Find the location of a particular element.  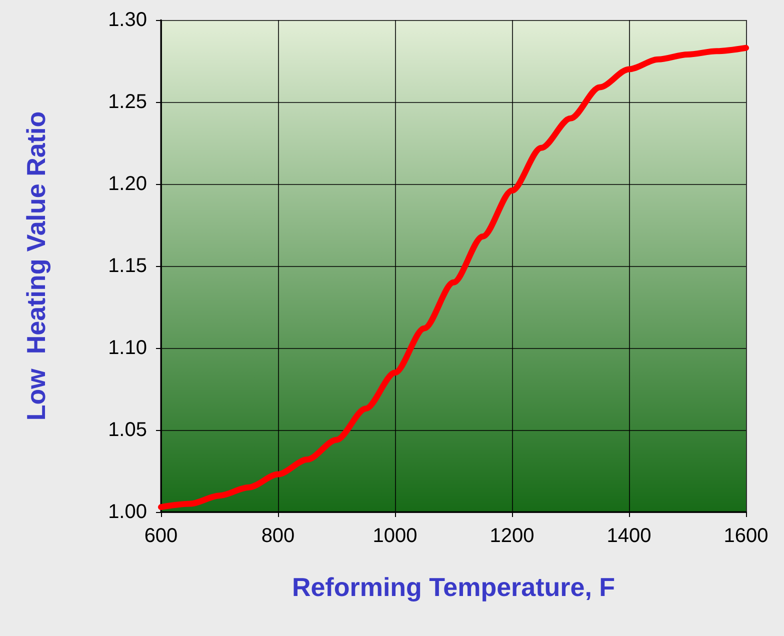

y-tick-label: 1.05 is located at coordinates (127, 430).